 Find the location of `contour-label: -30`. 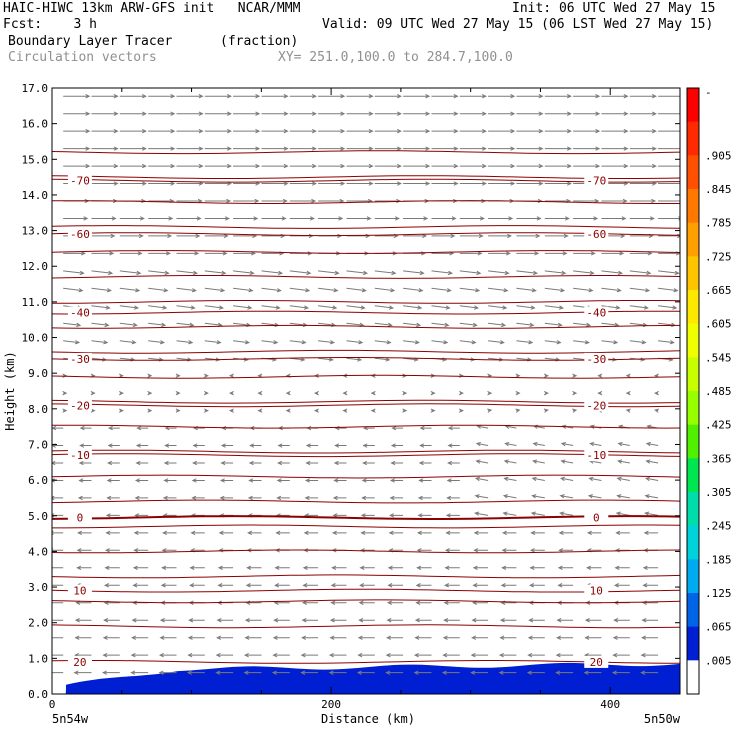

contour-label: -30 is located at coordinates (80, 359).